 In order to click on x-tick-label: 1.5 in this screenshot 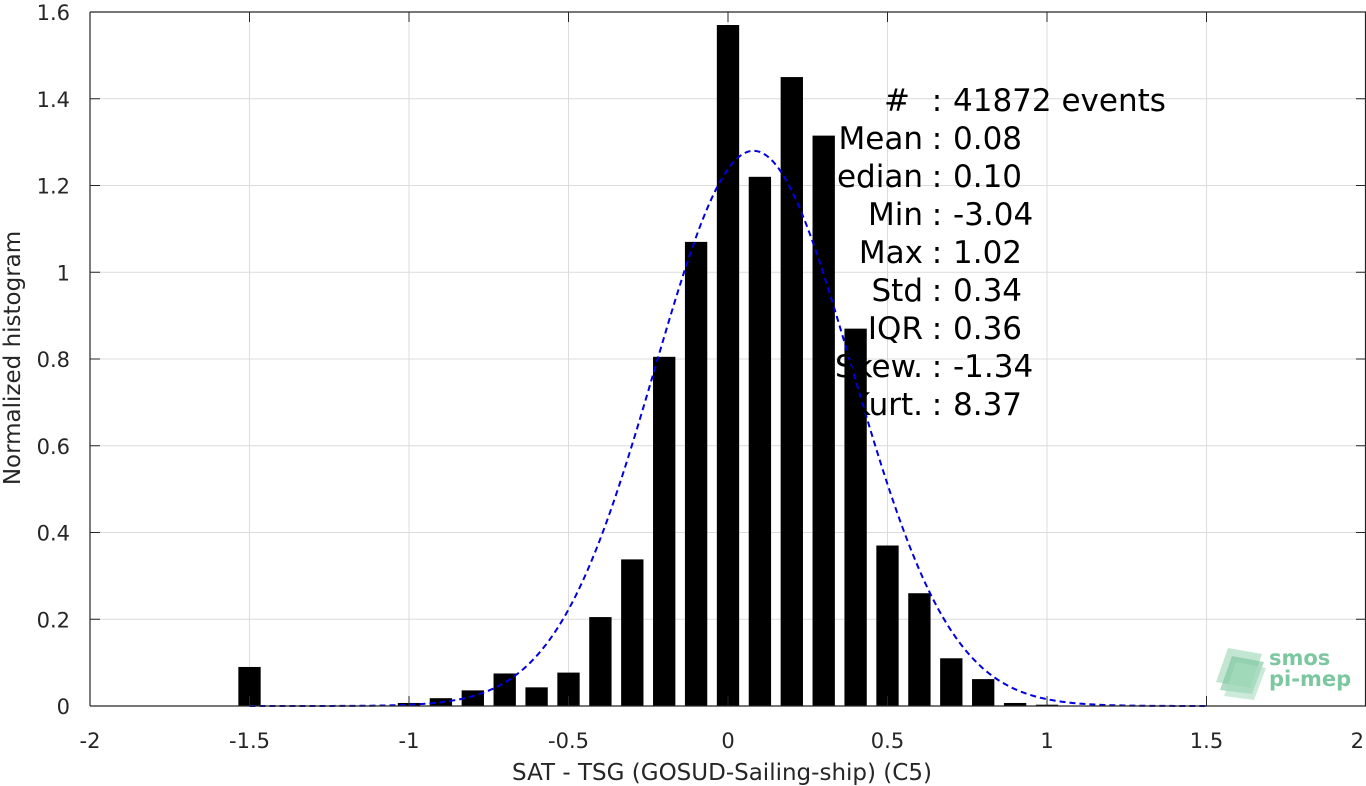, I will do `click(1206, 741)`.